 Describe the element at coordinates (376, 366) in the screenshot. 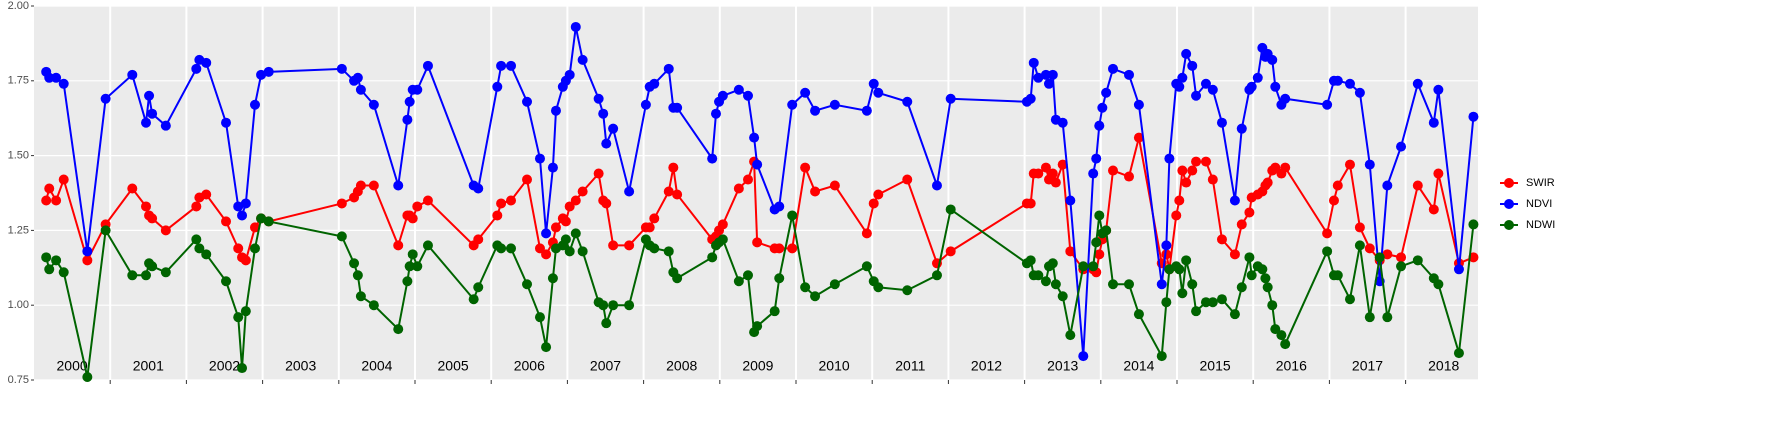

I see `year-label: 2004` at that location.